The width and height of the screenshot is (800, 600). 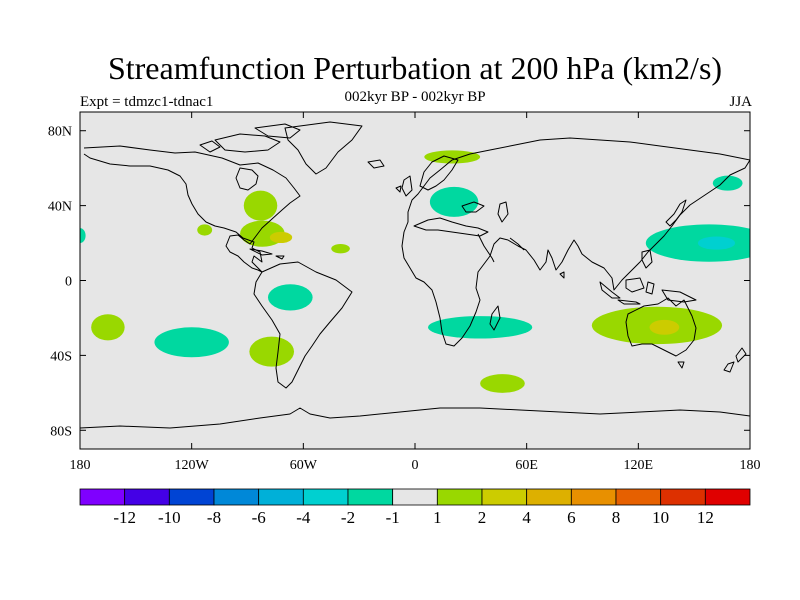 What do you see at coordinates (323, 148) in the screenshot?
I see `coastline-greenland` at bounding box center [323, 148].